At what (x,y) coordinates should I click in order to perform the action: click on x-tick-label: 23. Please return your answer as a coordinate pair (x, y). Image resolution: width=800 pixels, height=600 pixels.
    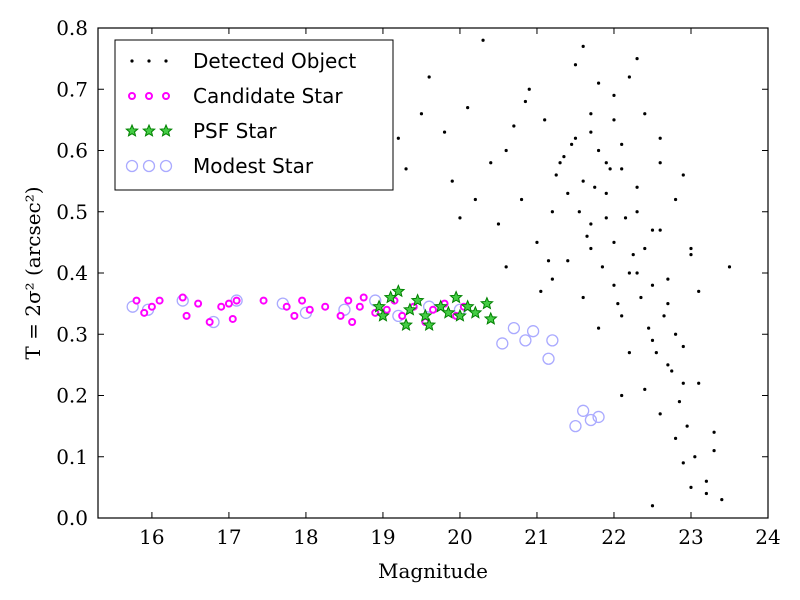
    Looking at the image, I should click on (690, 537).